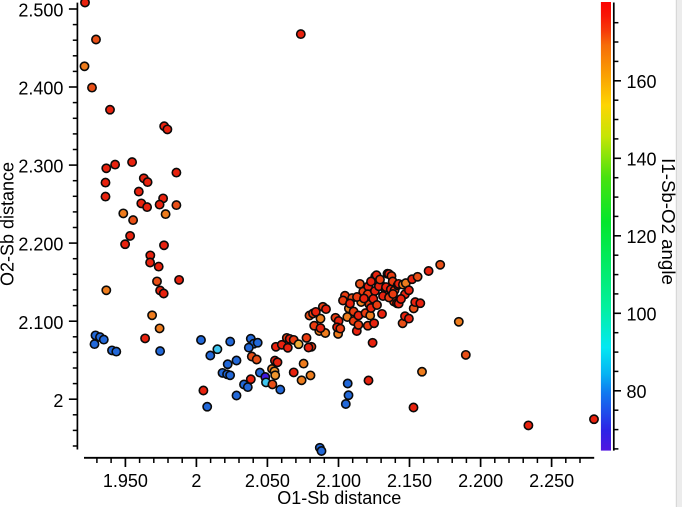 The image size is (682, 507). What do you see at coordinates (642, 82) in the screenshot?
I see `svg-text: 160` at bounding box center [642, 82].